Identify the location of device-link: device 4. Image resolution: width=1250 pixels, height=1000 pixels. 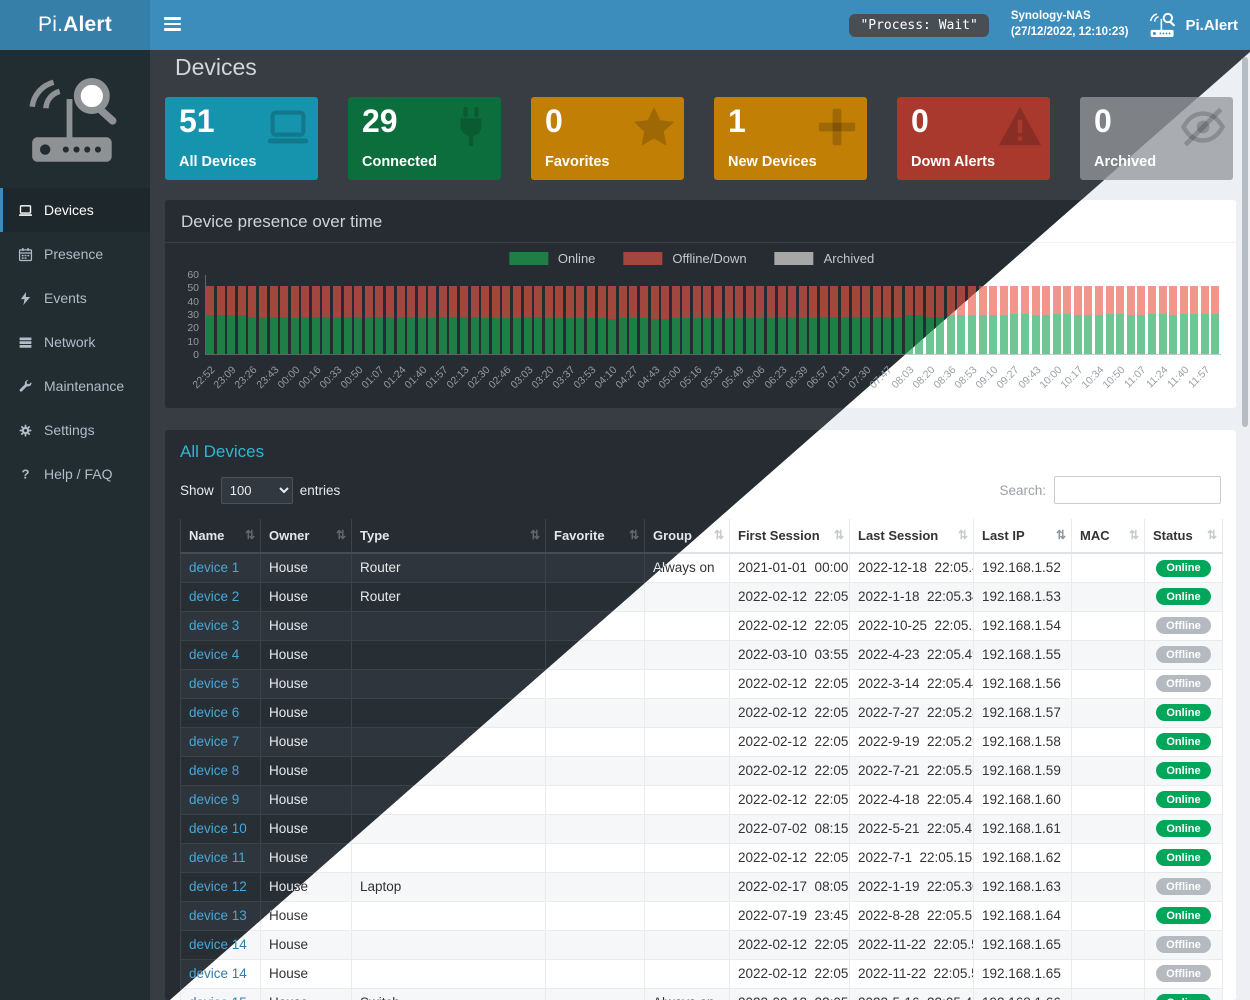
(214, 654).